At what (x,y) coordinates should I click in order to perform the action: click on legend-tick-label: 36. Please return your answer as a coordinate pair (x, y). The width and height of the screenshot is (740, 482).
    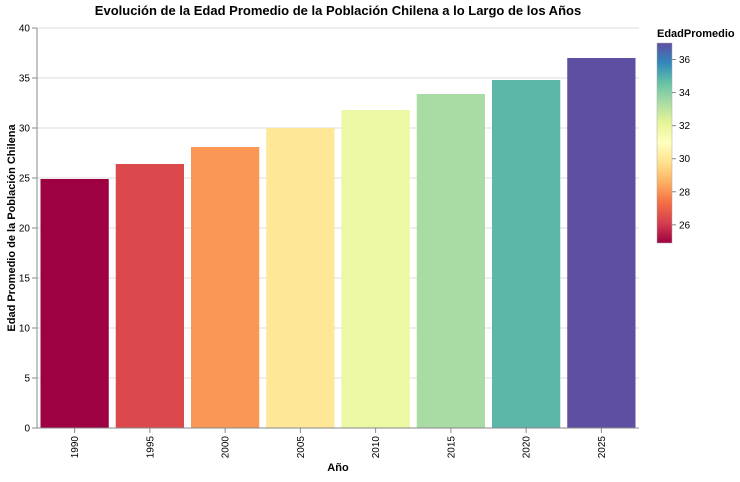
    Looking at the image, I should click on (685, 60).